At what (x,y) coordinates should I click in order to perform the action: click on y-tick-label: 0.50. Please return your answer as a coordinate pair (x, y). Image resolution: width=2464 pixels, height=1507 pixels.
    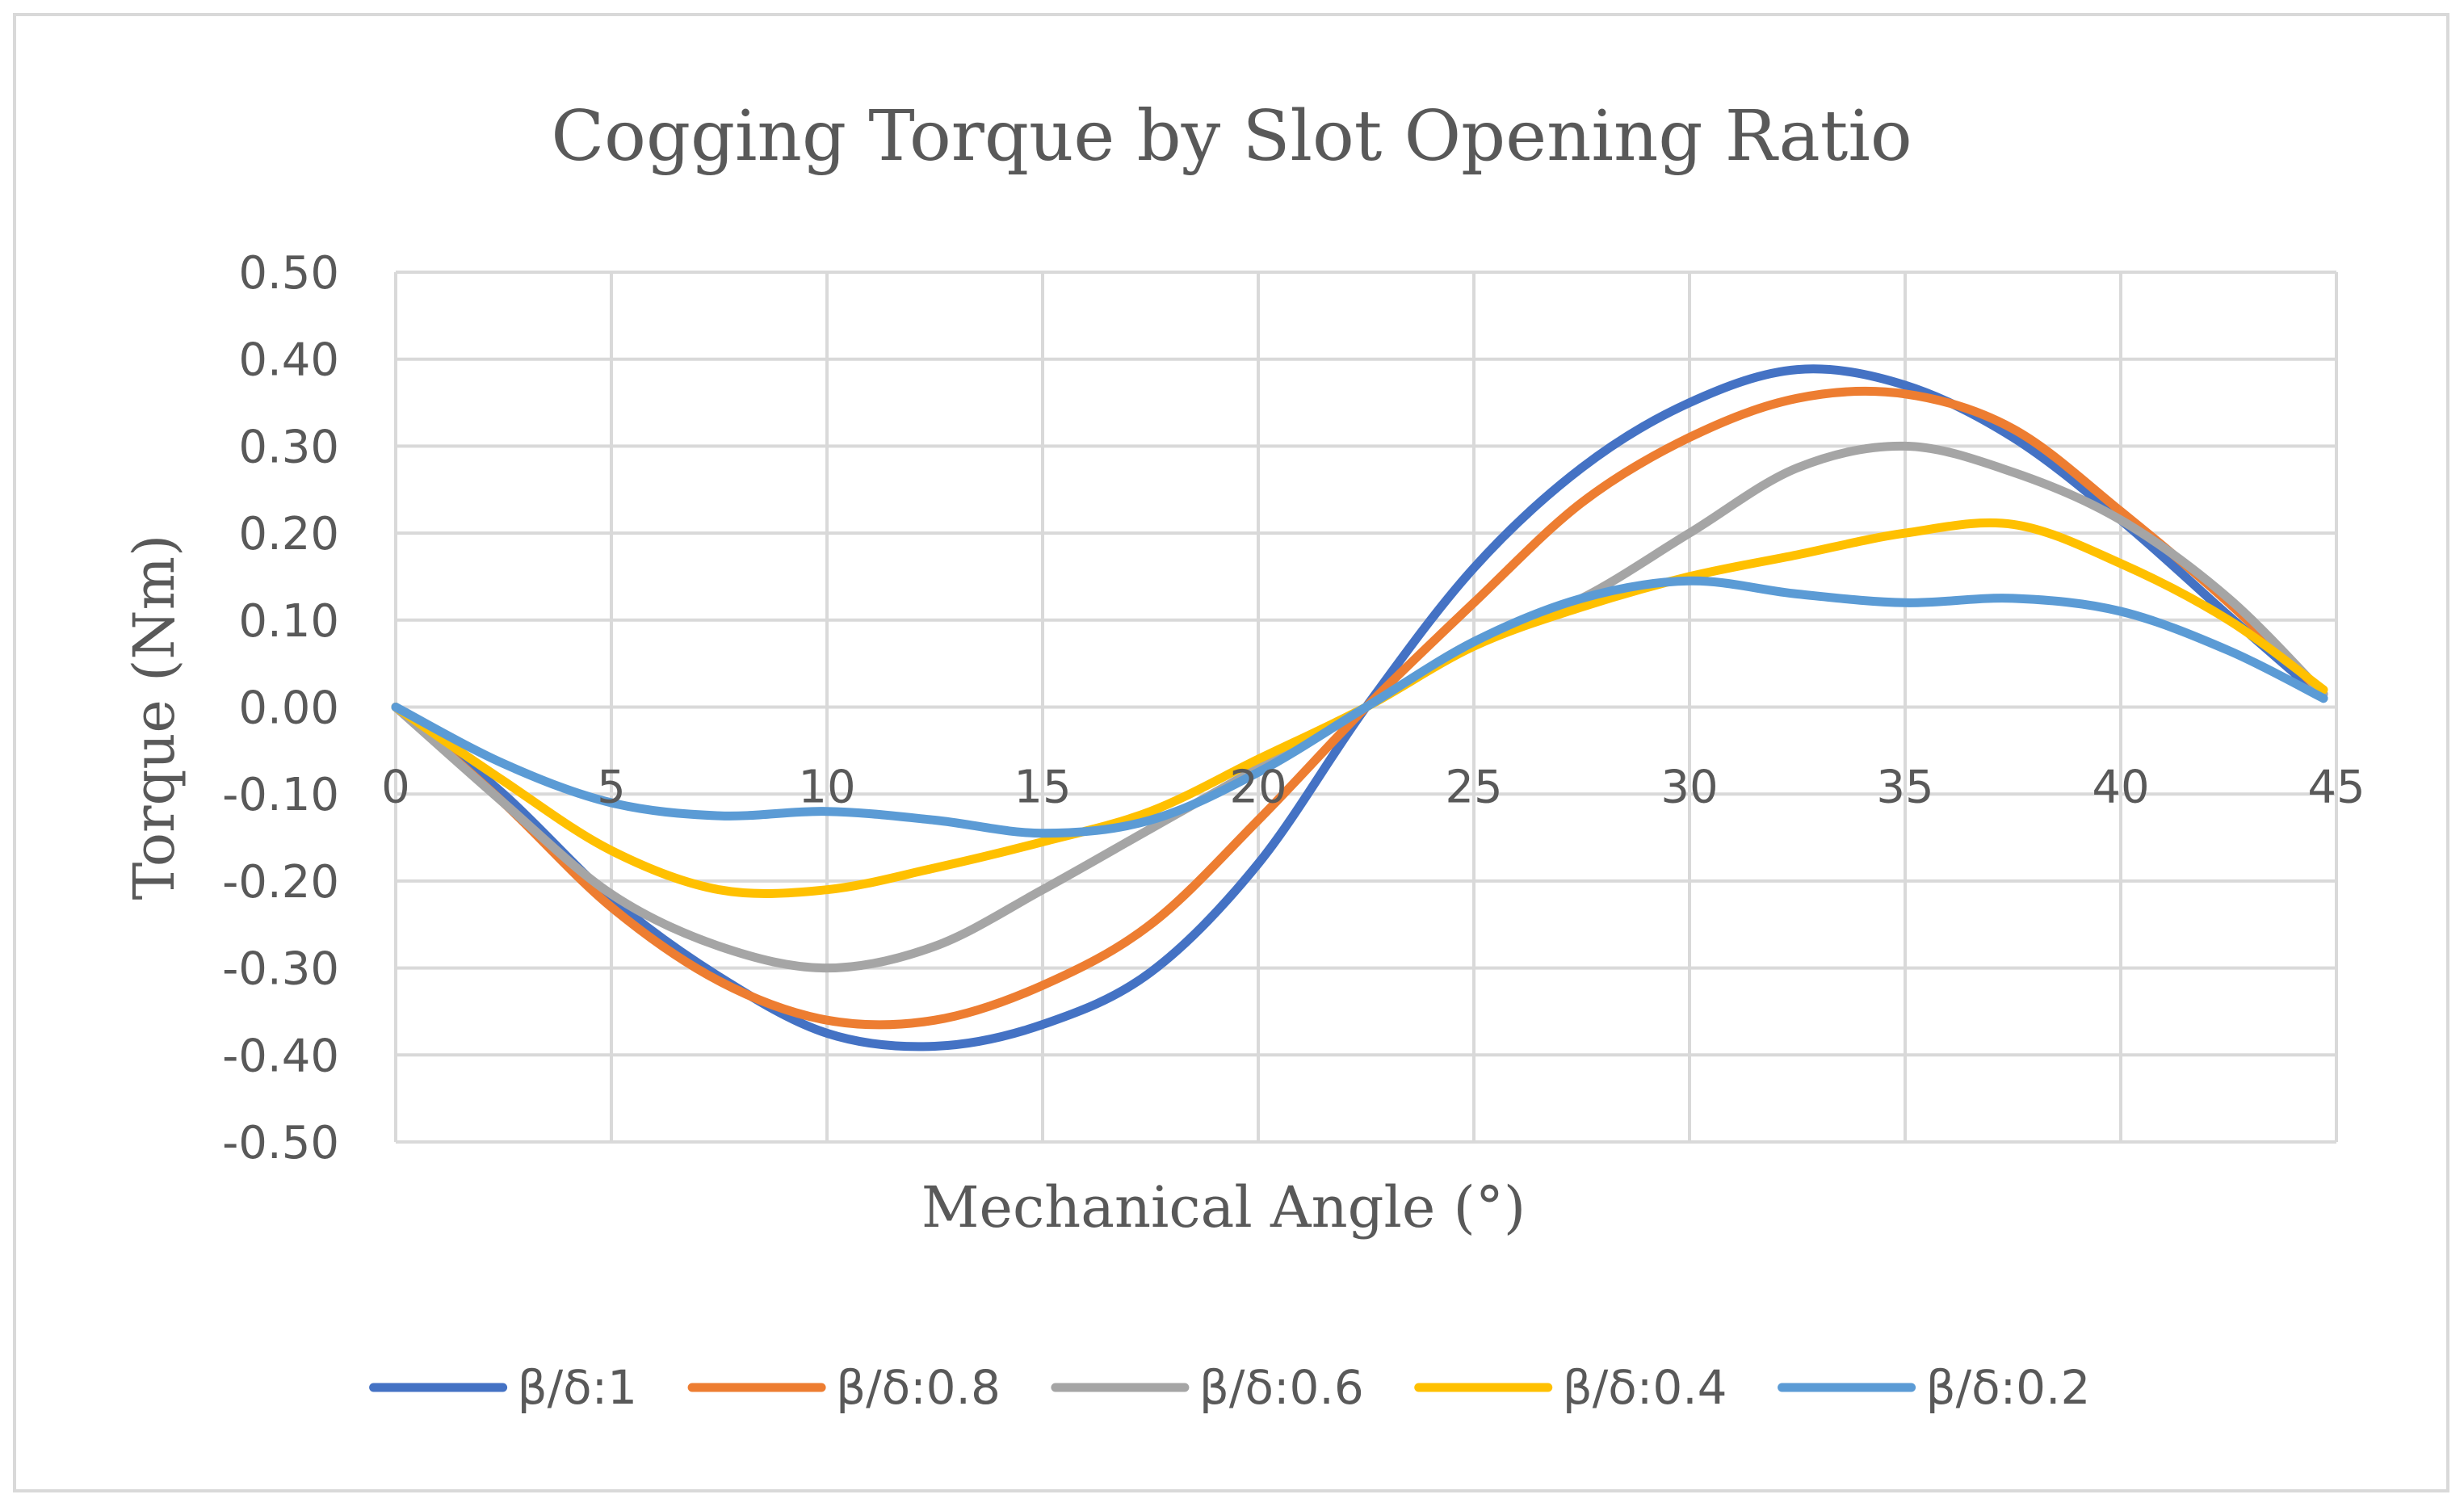
    Looking at the image, I should click on (288, 273).